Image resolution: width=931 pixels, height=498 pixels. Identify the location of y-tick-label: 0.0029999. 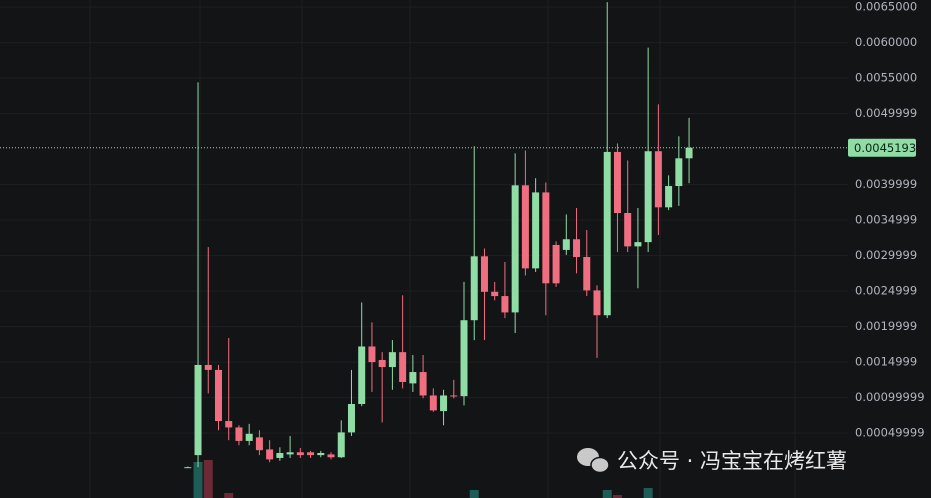
(886, 255).